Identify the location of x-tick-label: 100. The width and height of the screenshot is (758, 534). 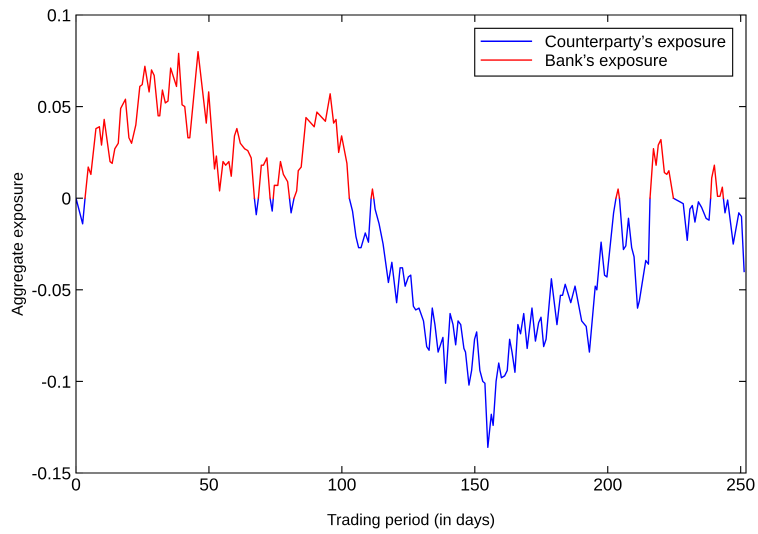
(342, 484).